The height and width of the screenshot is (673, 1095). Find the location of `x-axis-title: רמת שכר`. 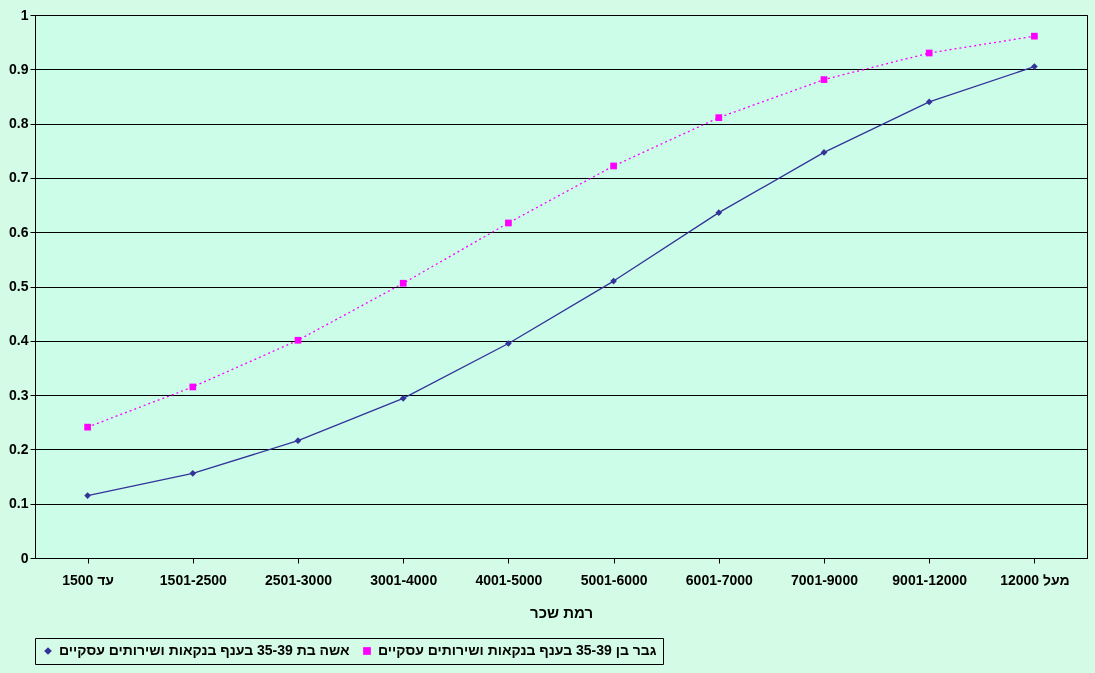

x-axis-title: רמת שכר is located at coordinates (561, 612).